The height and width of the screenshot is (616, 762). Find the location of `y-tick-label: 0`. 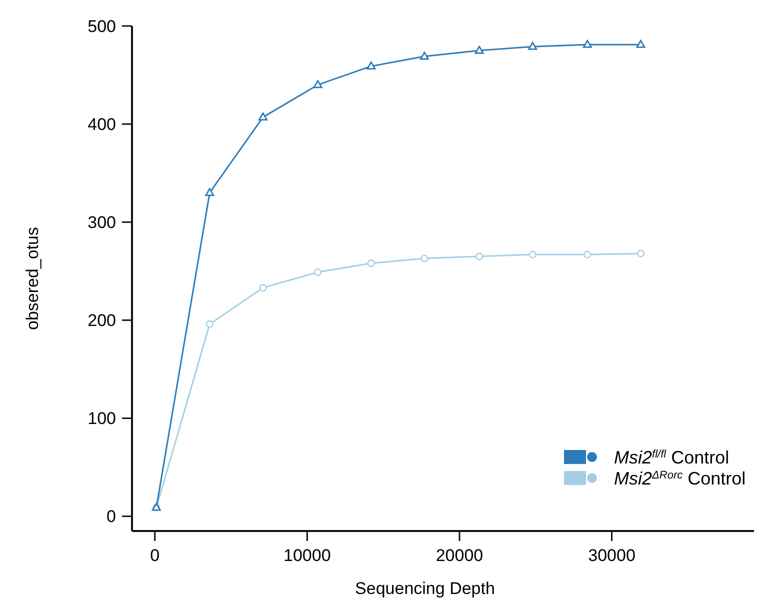

y-tick-label: 0 is located at coordinates (111, 516).